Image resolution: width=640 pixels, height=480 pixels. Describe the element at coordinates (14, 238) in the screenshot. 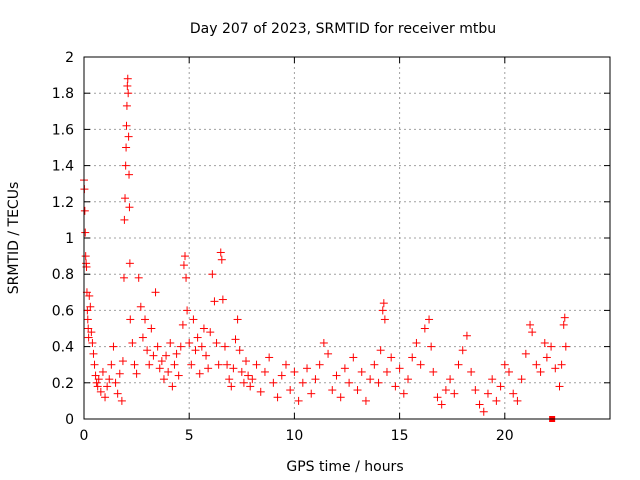

I see `y-axis-label: SRMTID / TECUs` at that location.